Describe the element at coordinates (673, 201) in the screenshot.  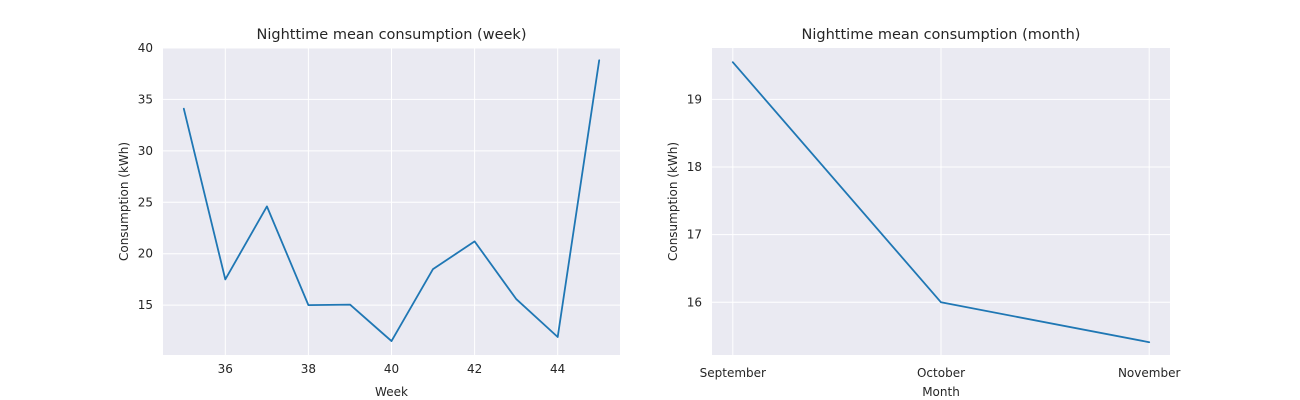
I see `monthly-y-axis-label: Consumption (kWh)` at that location.